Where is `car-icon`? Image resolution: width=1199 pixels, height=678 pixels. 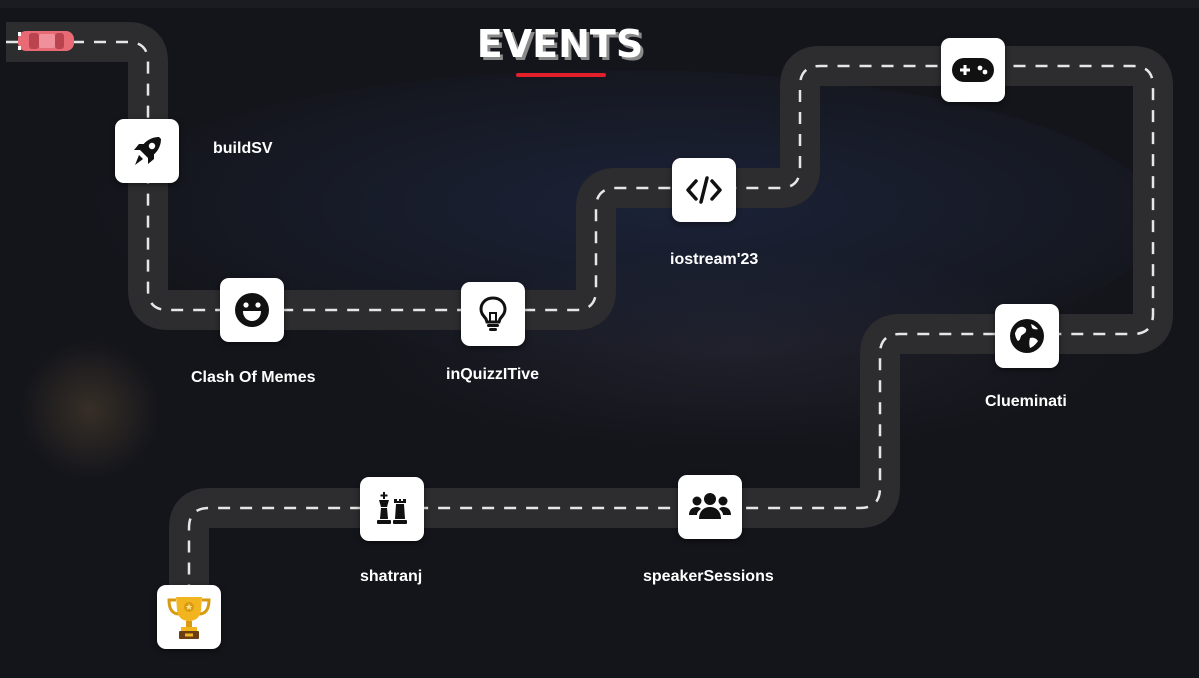
car-icon is located at coordinates (46, 41).